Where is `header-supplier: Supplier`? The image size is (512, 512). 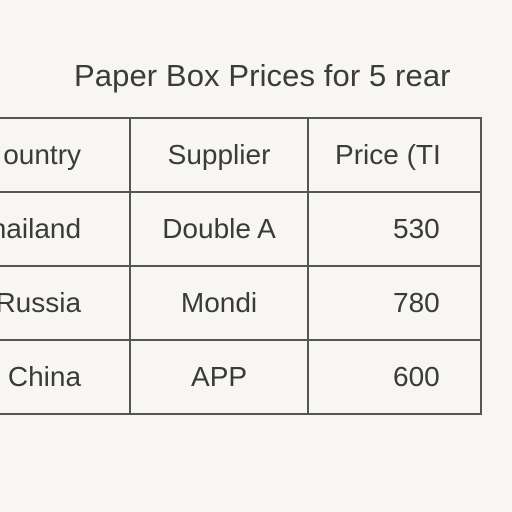
header-supplier: Supplier is located at coordinates (219, 155).